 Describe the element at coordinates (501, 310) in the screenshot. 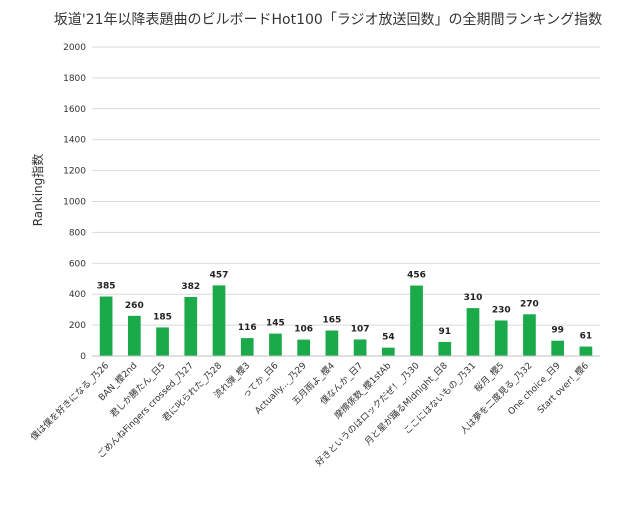

I see `data-label: 230` at that location.